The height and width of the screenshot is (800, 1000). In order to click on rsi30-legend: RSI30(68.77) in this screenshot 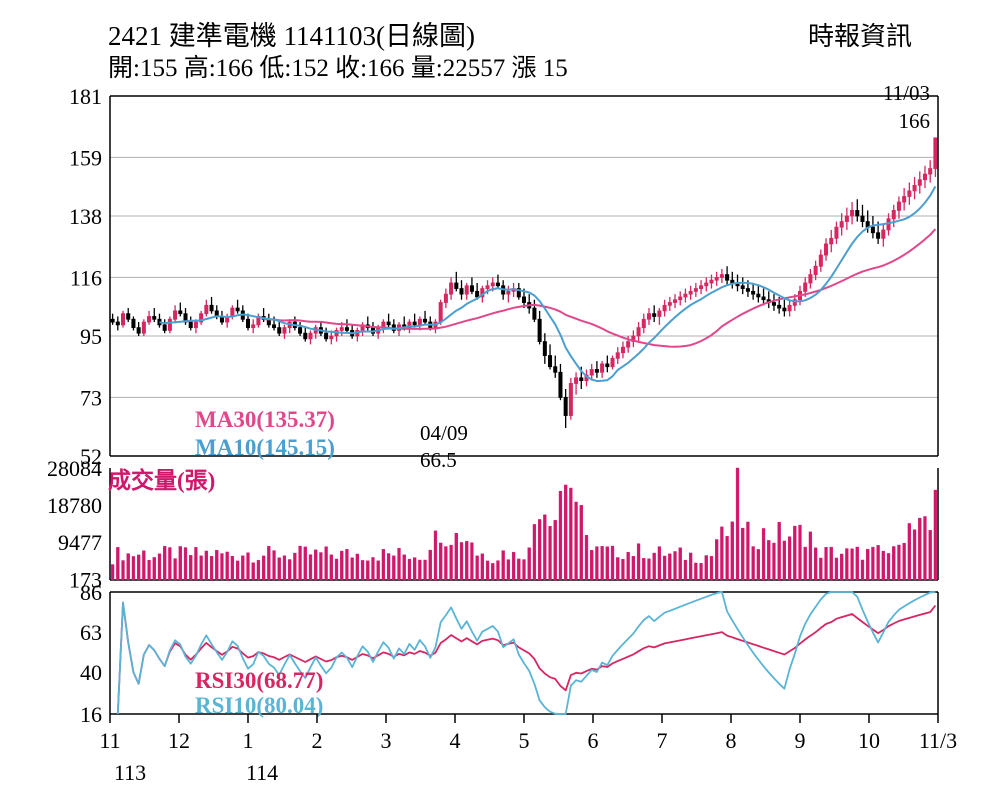, I will do `click(259, 680)`.